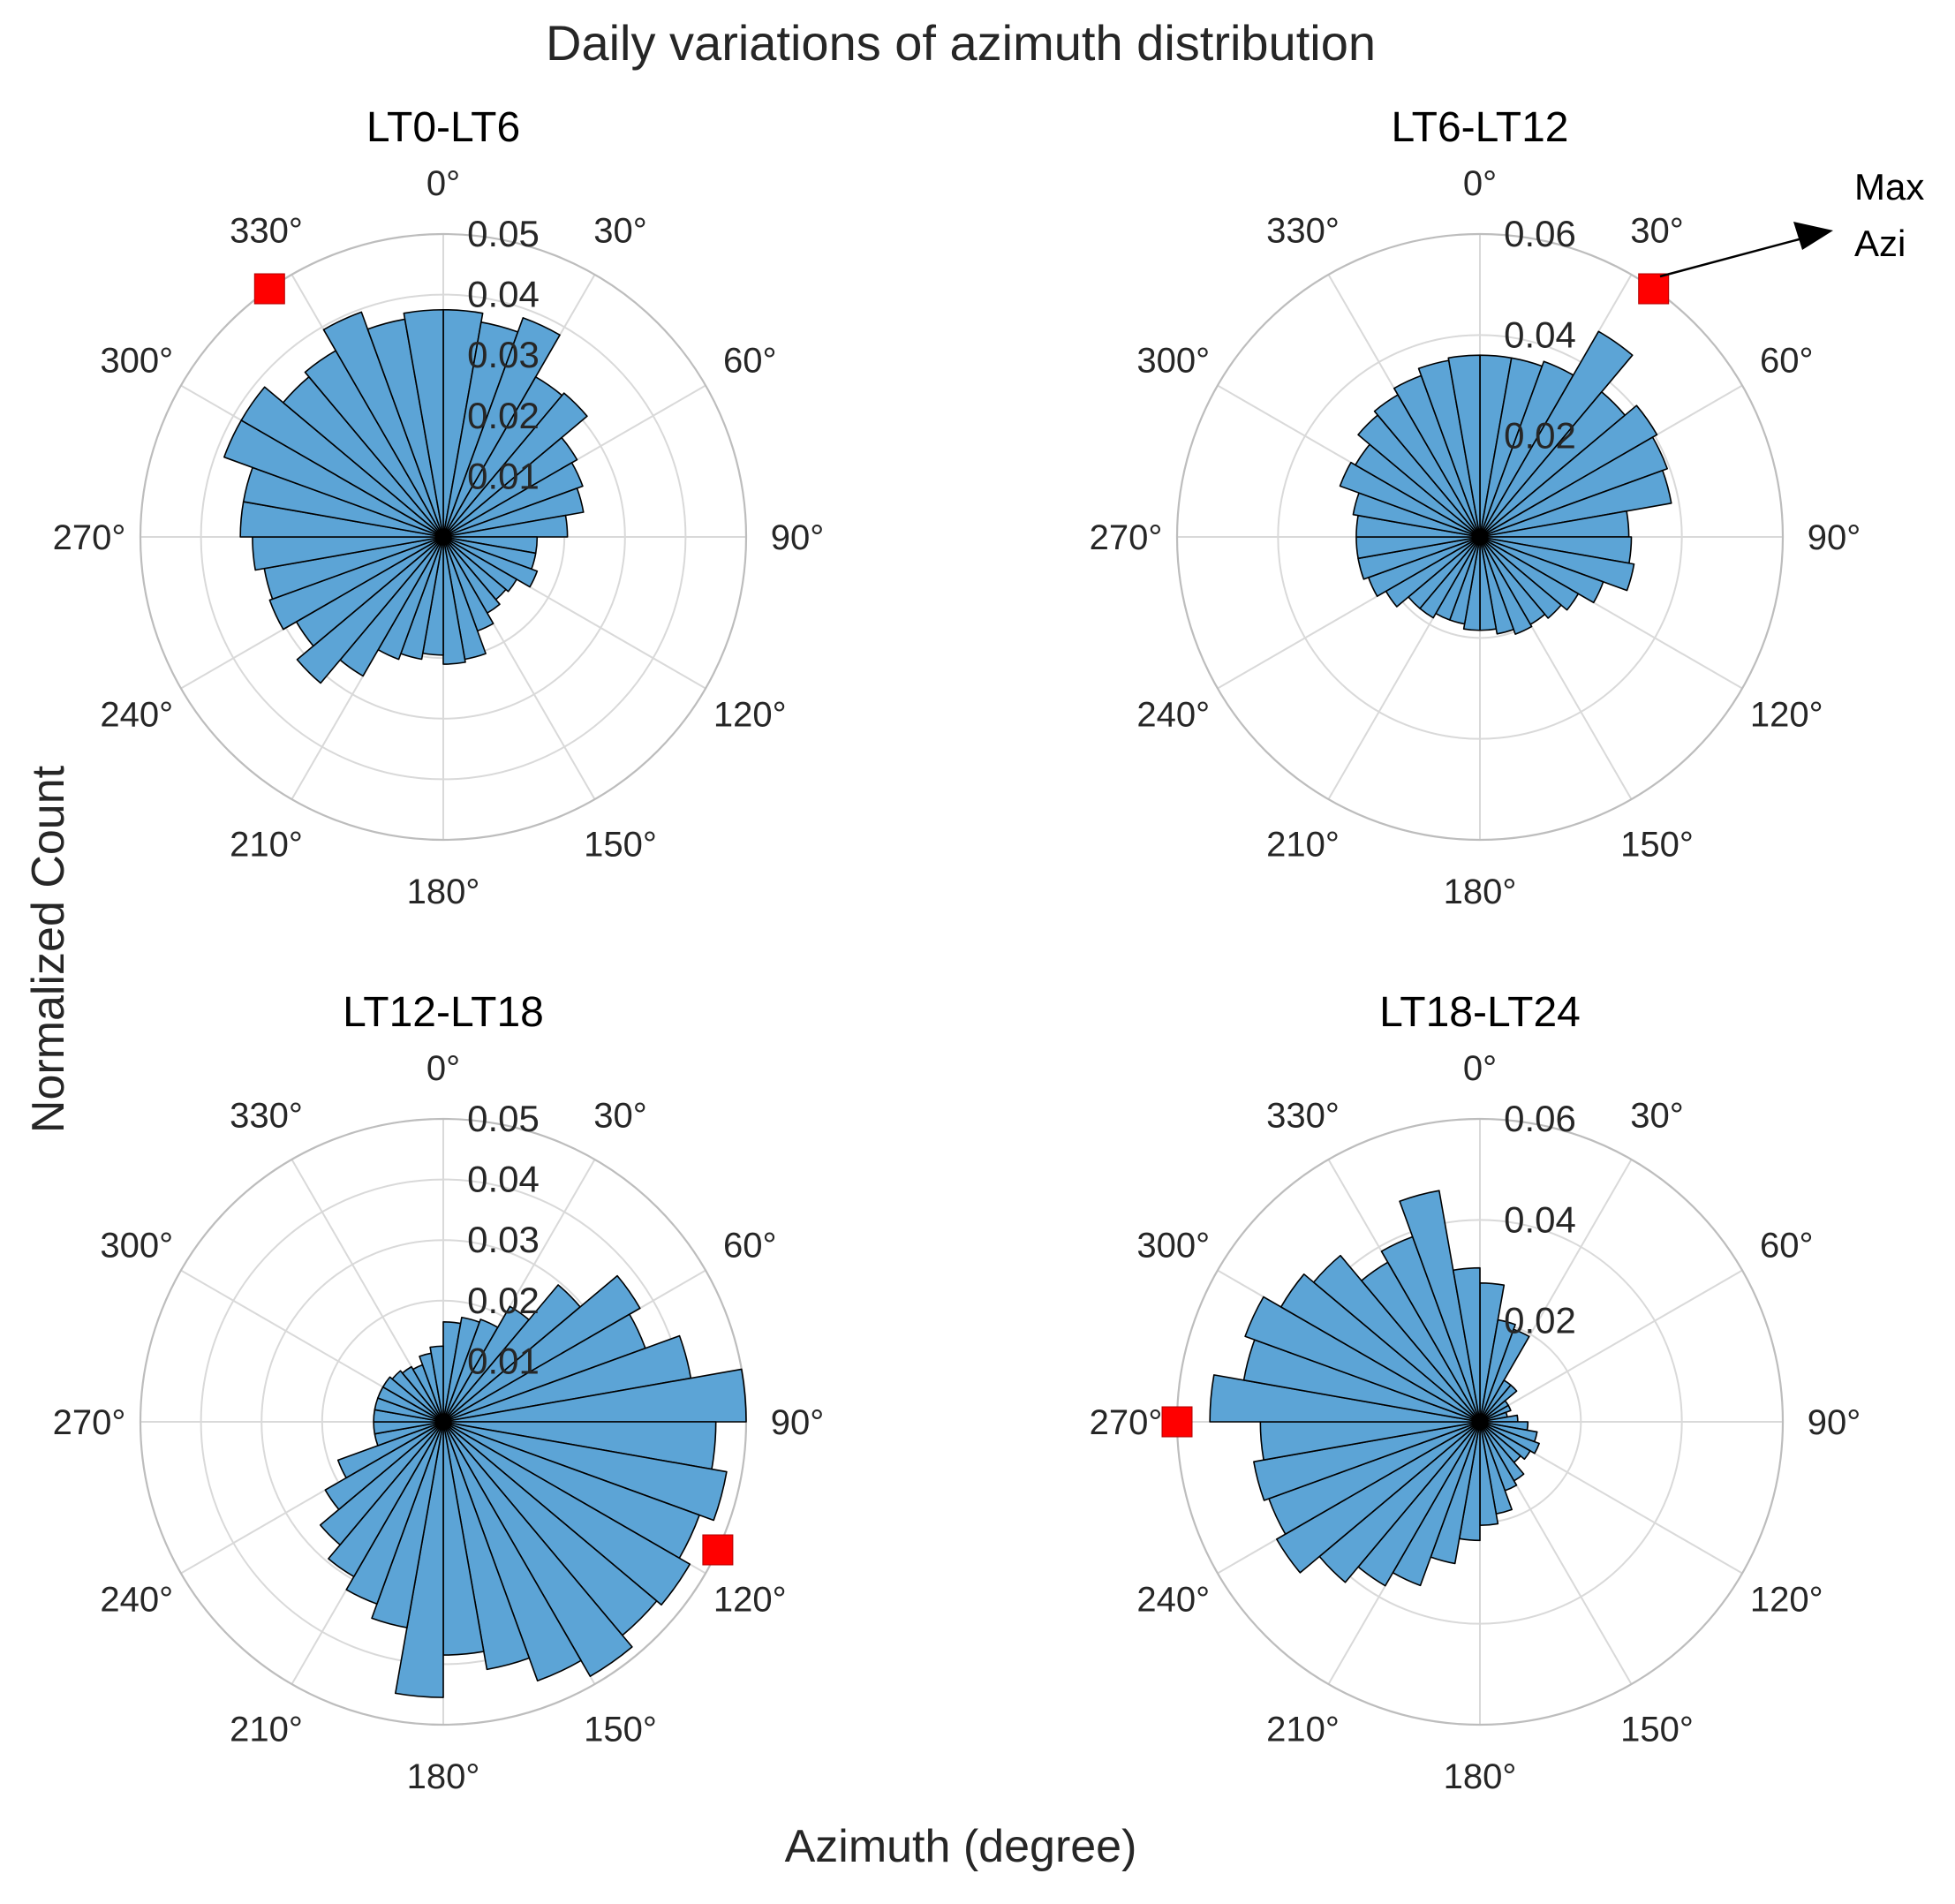 The width and height of the screenshot is (1955, 1904). Describe the element at coordinates (1737, 255) in the screenshot. I see `annotation-arrow-line` at that location.